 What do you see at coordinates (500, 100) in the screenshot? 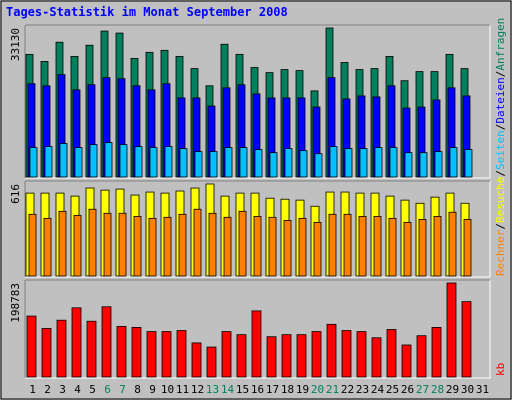
I see `legend-entry: Dateien` at bounding box center [500, 100].